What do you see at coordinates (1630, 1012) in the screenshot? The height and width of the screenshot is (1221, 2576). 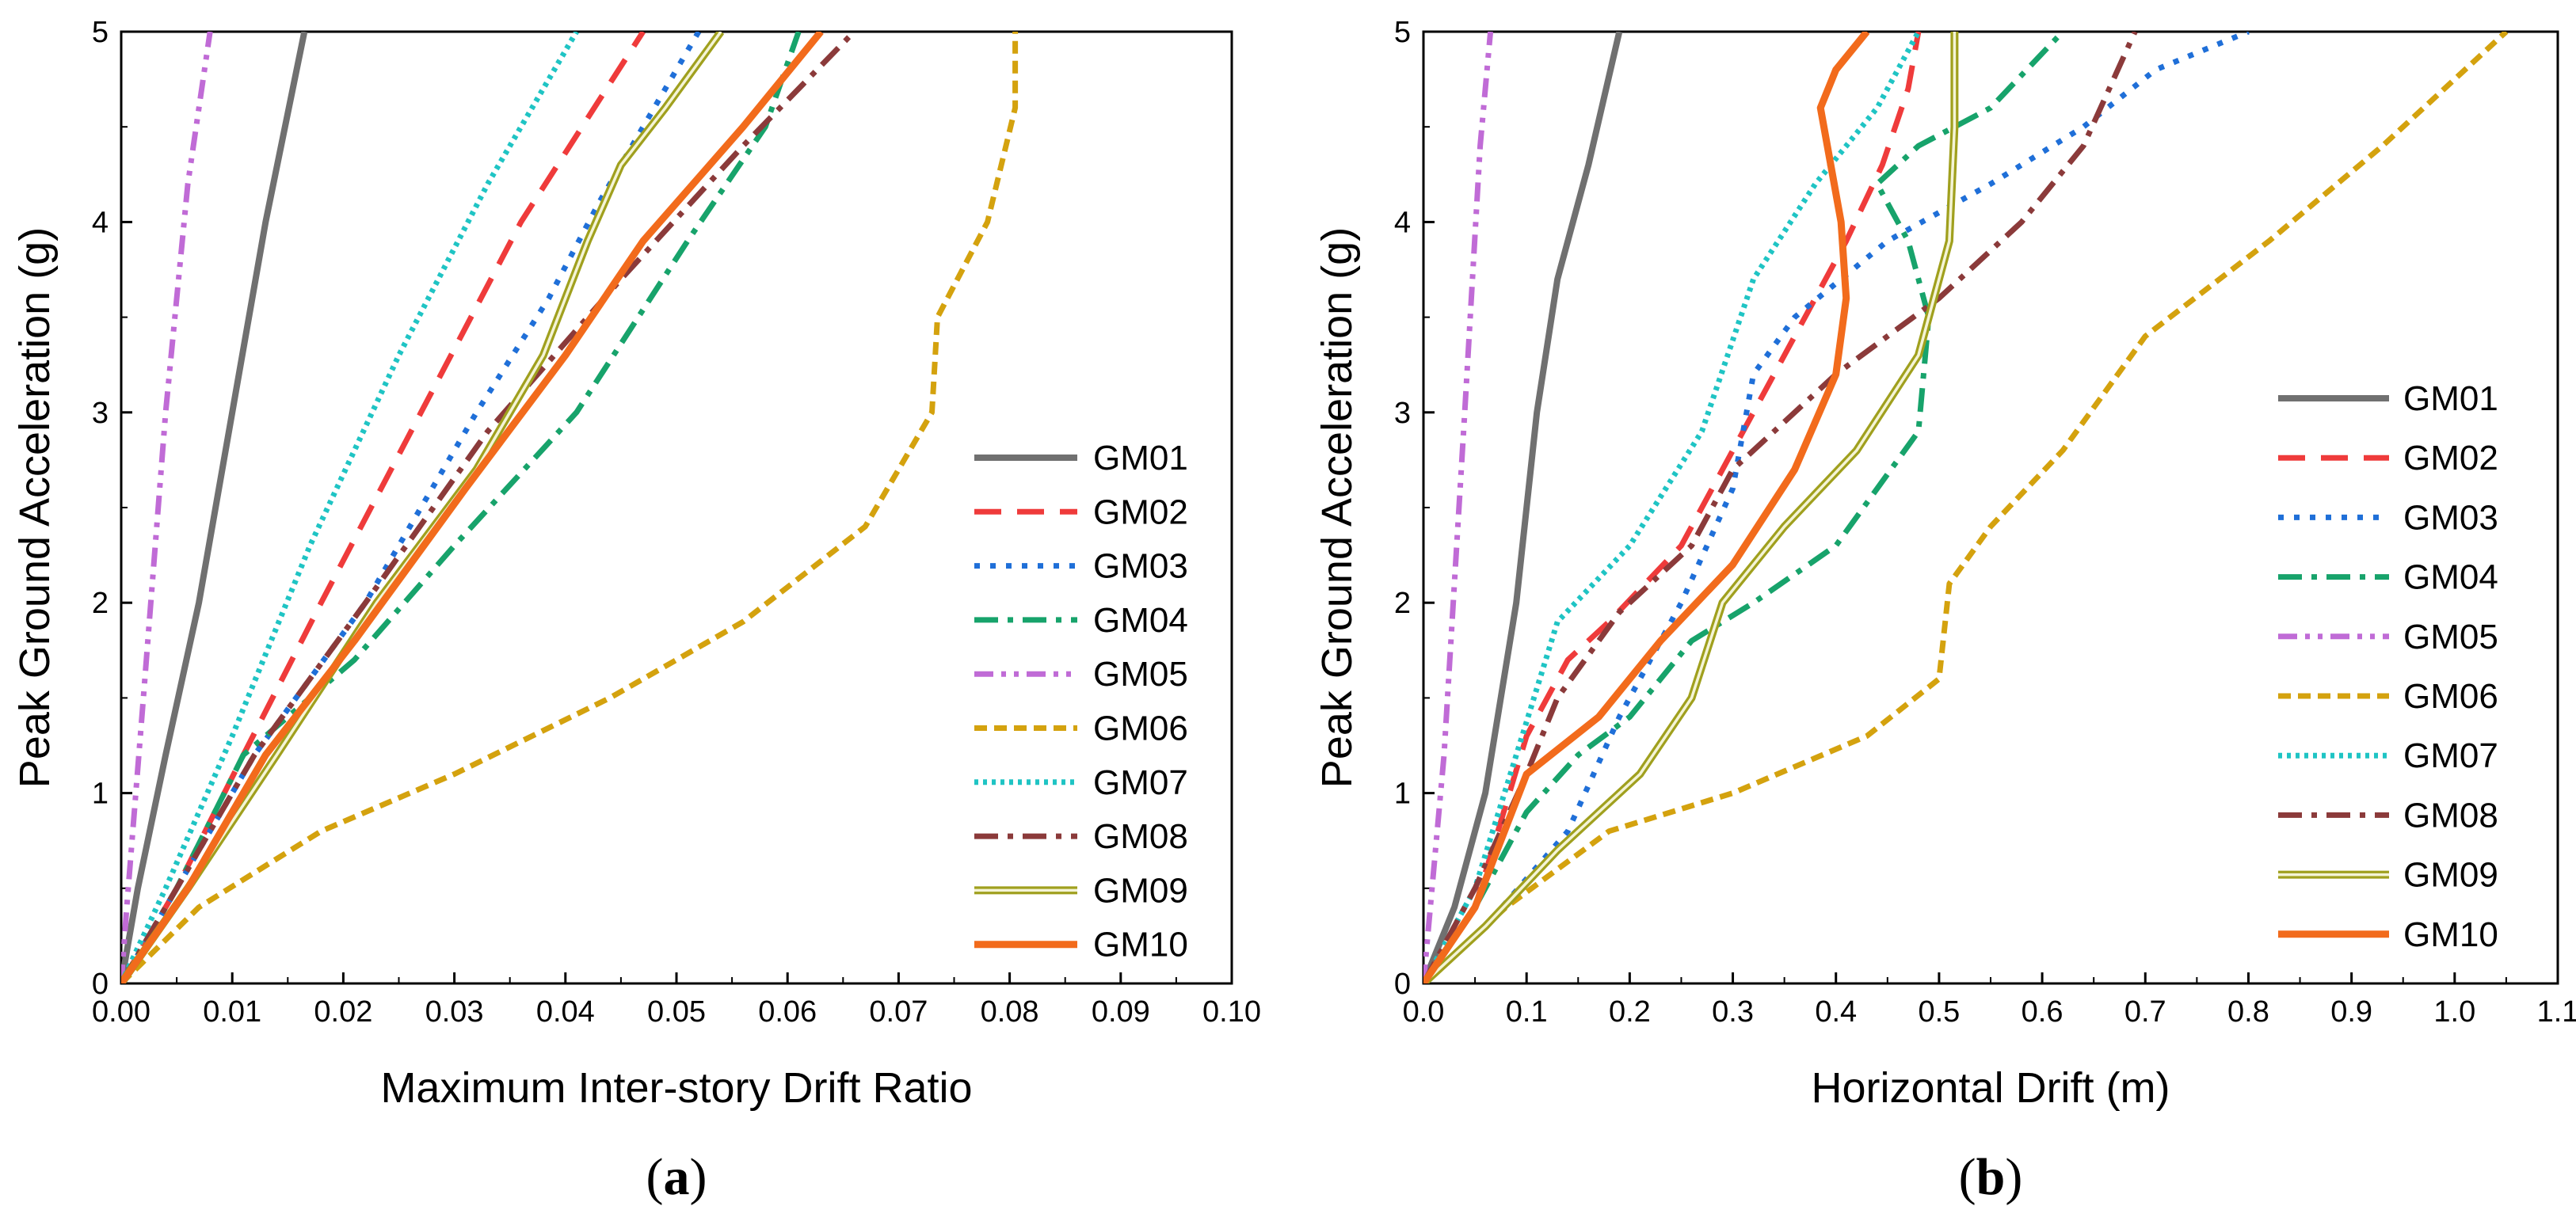 I see `x-tick-label: 0.2` at bounding box center [1630, 1012].